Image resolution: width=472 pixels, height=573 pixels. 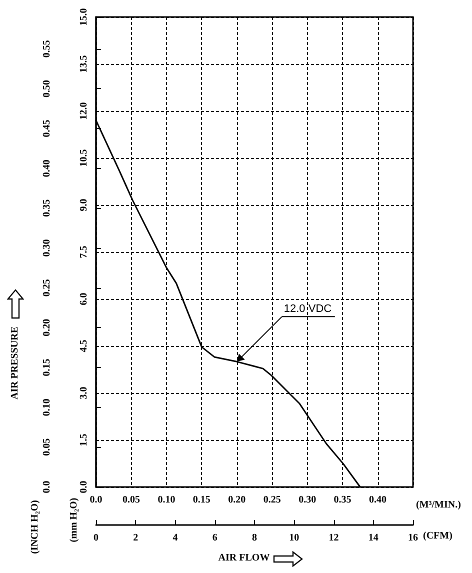 I want to click on x-tick-label: 0.40, so click(x=378, y=500).